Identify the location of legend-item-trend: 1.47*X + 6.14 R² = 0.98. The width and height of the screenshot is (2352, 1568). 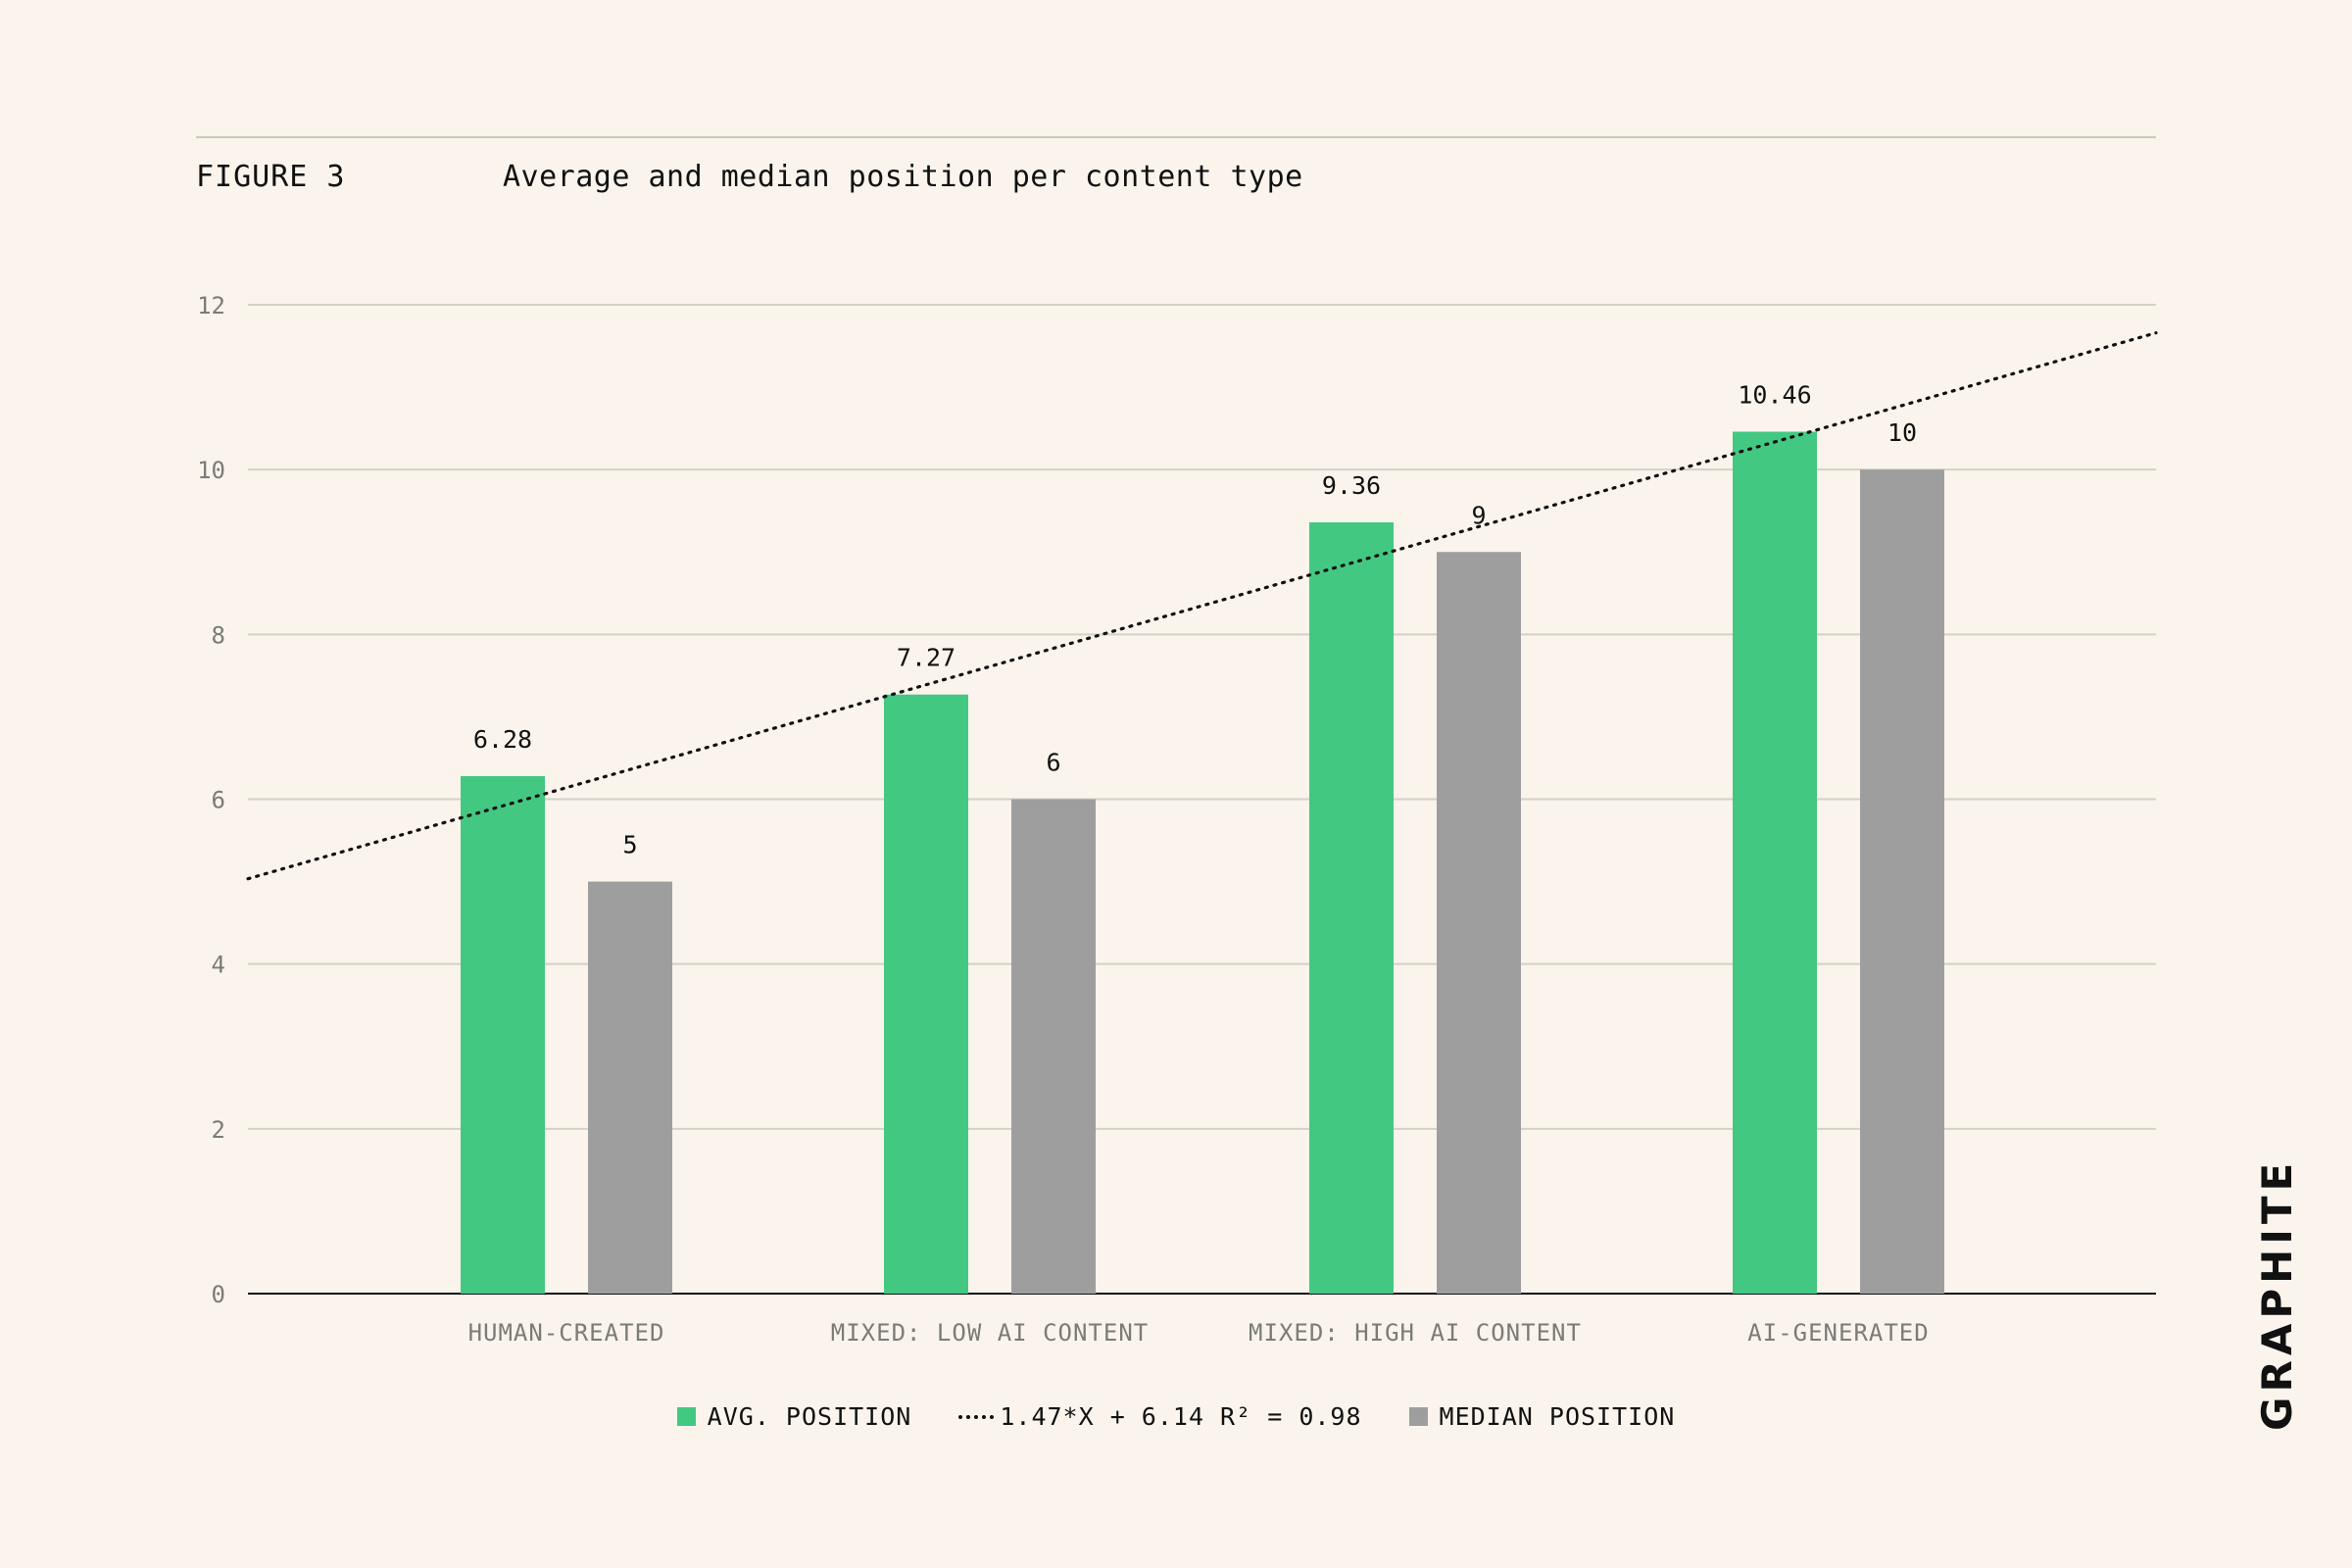
(1159, 1416).